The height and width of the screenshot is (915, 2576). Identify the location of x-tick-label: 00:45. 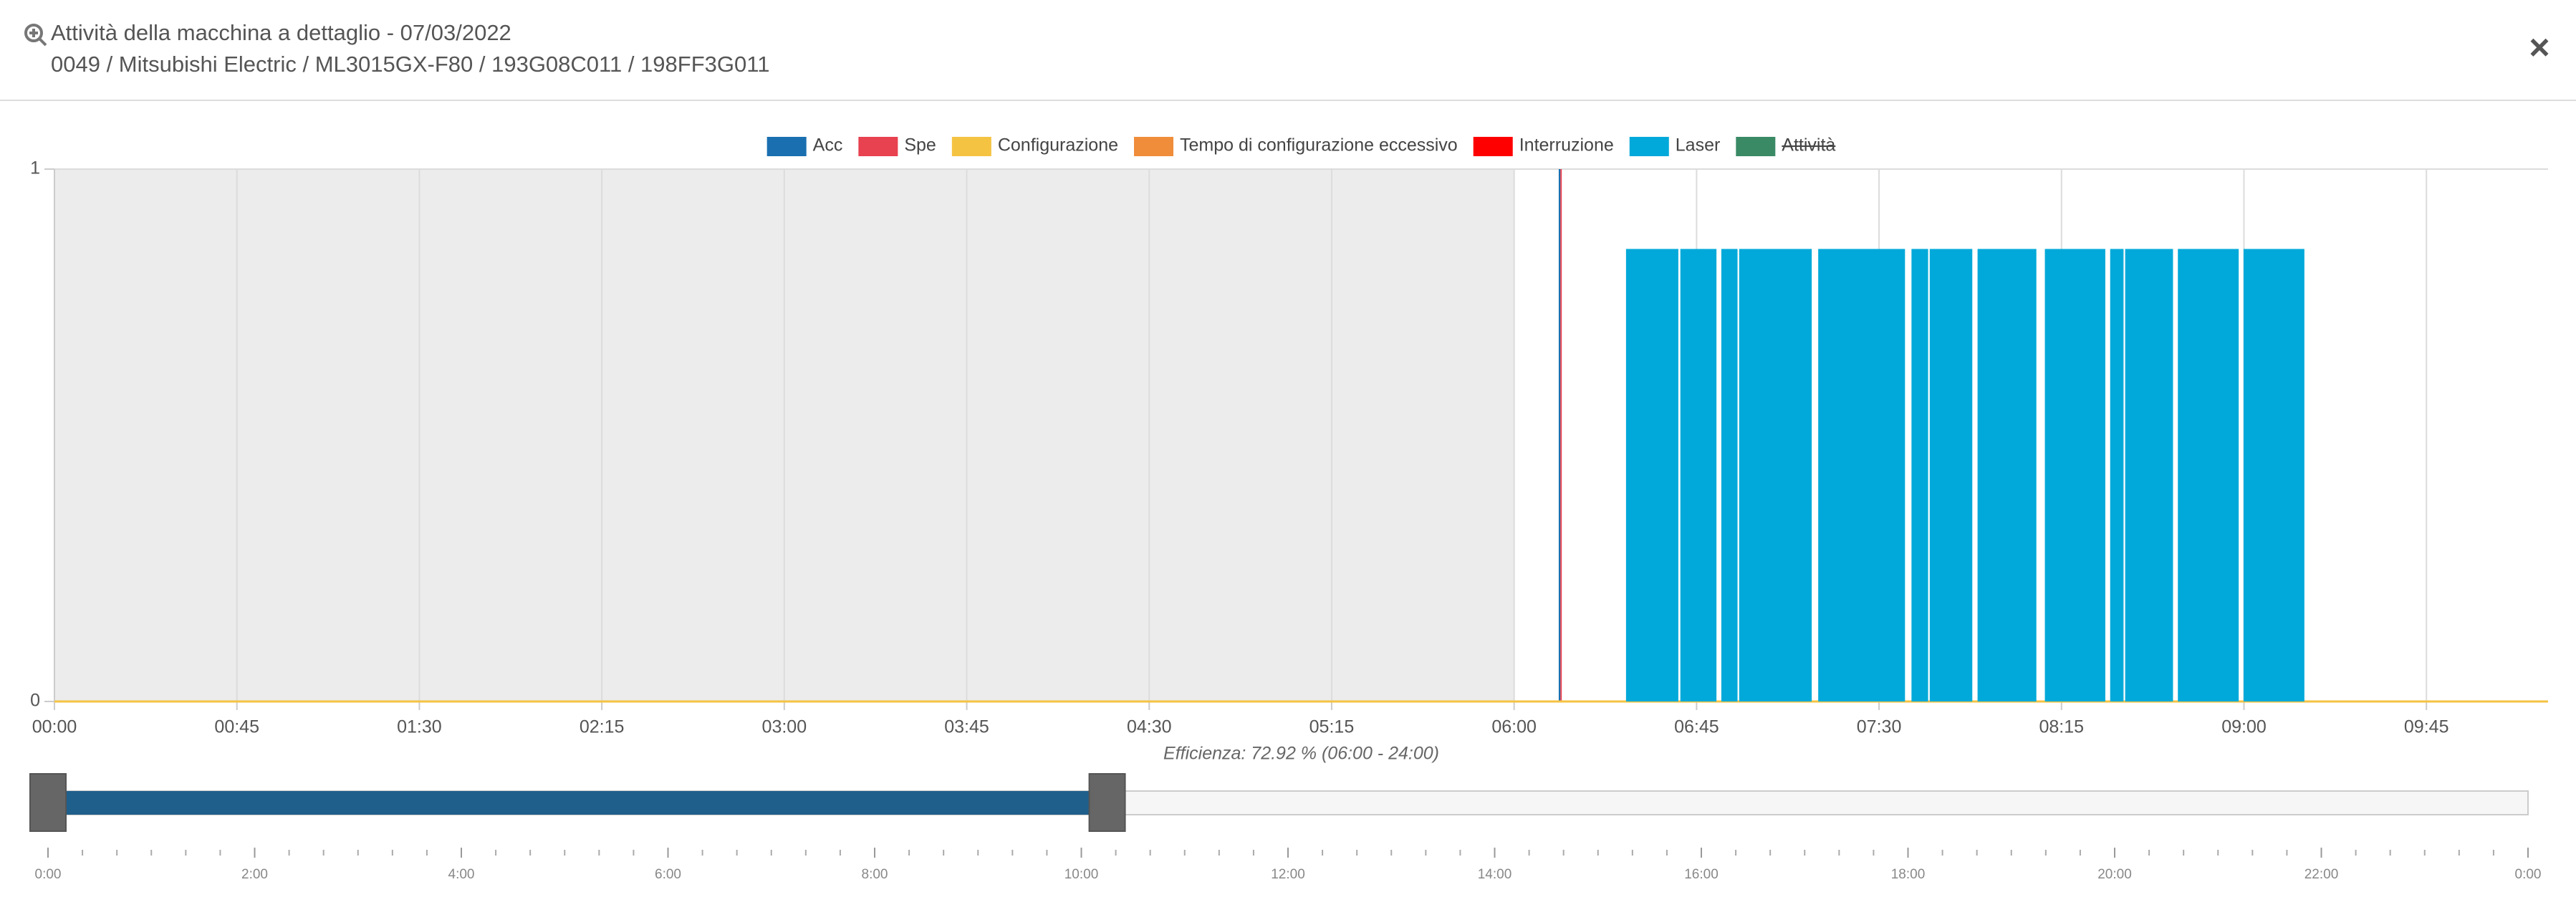
(237, 727).